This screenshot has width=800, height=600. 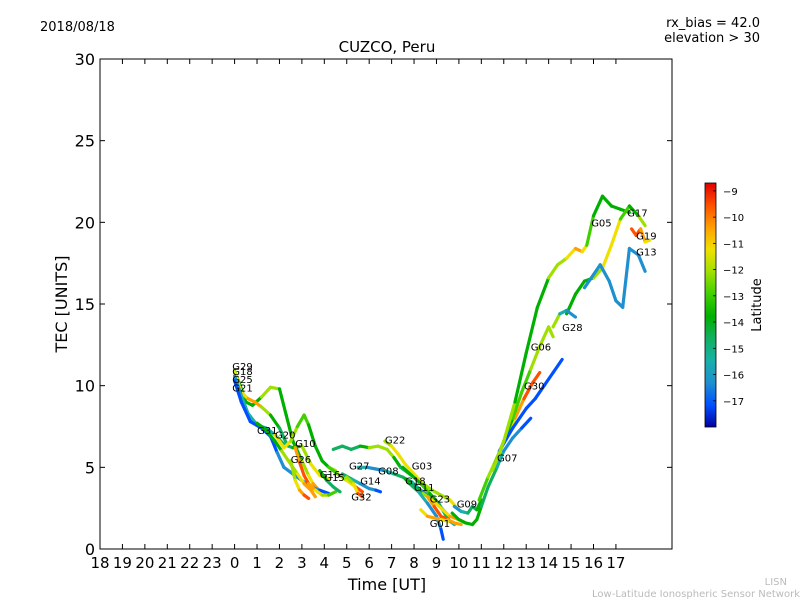 What do you see at coordinates (503, 563) in the screenshot?
I see `x-tick-label: 12` at bounding box center [503, 563].